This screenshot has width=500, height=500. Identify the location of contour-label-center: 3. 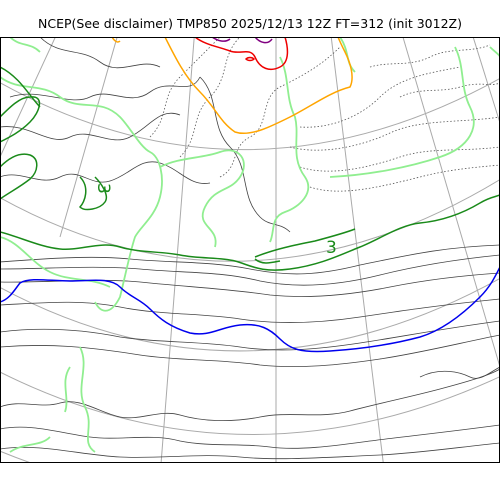
(331, 248).